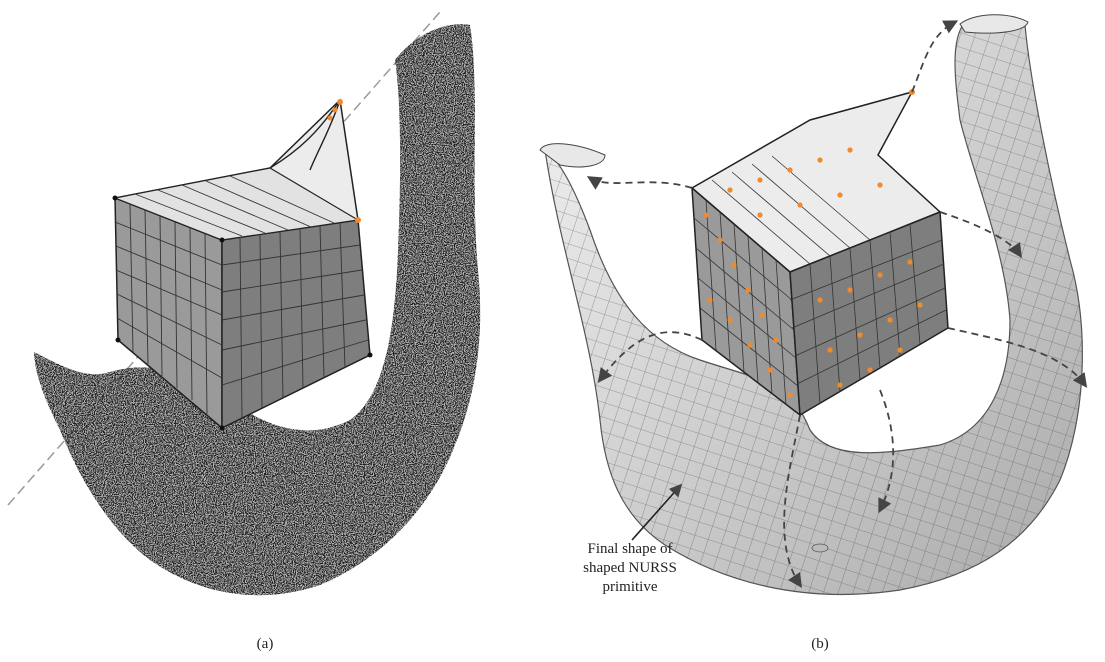 The width and height of the screenshot is (1105, 662). I want to click on panel-a-label: (a), so click(265, 644).